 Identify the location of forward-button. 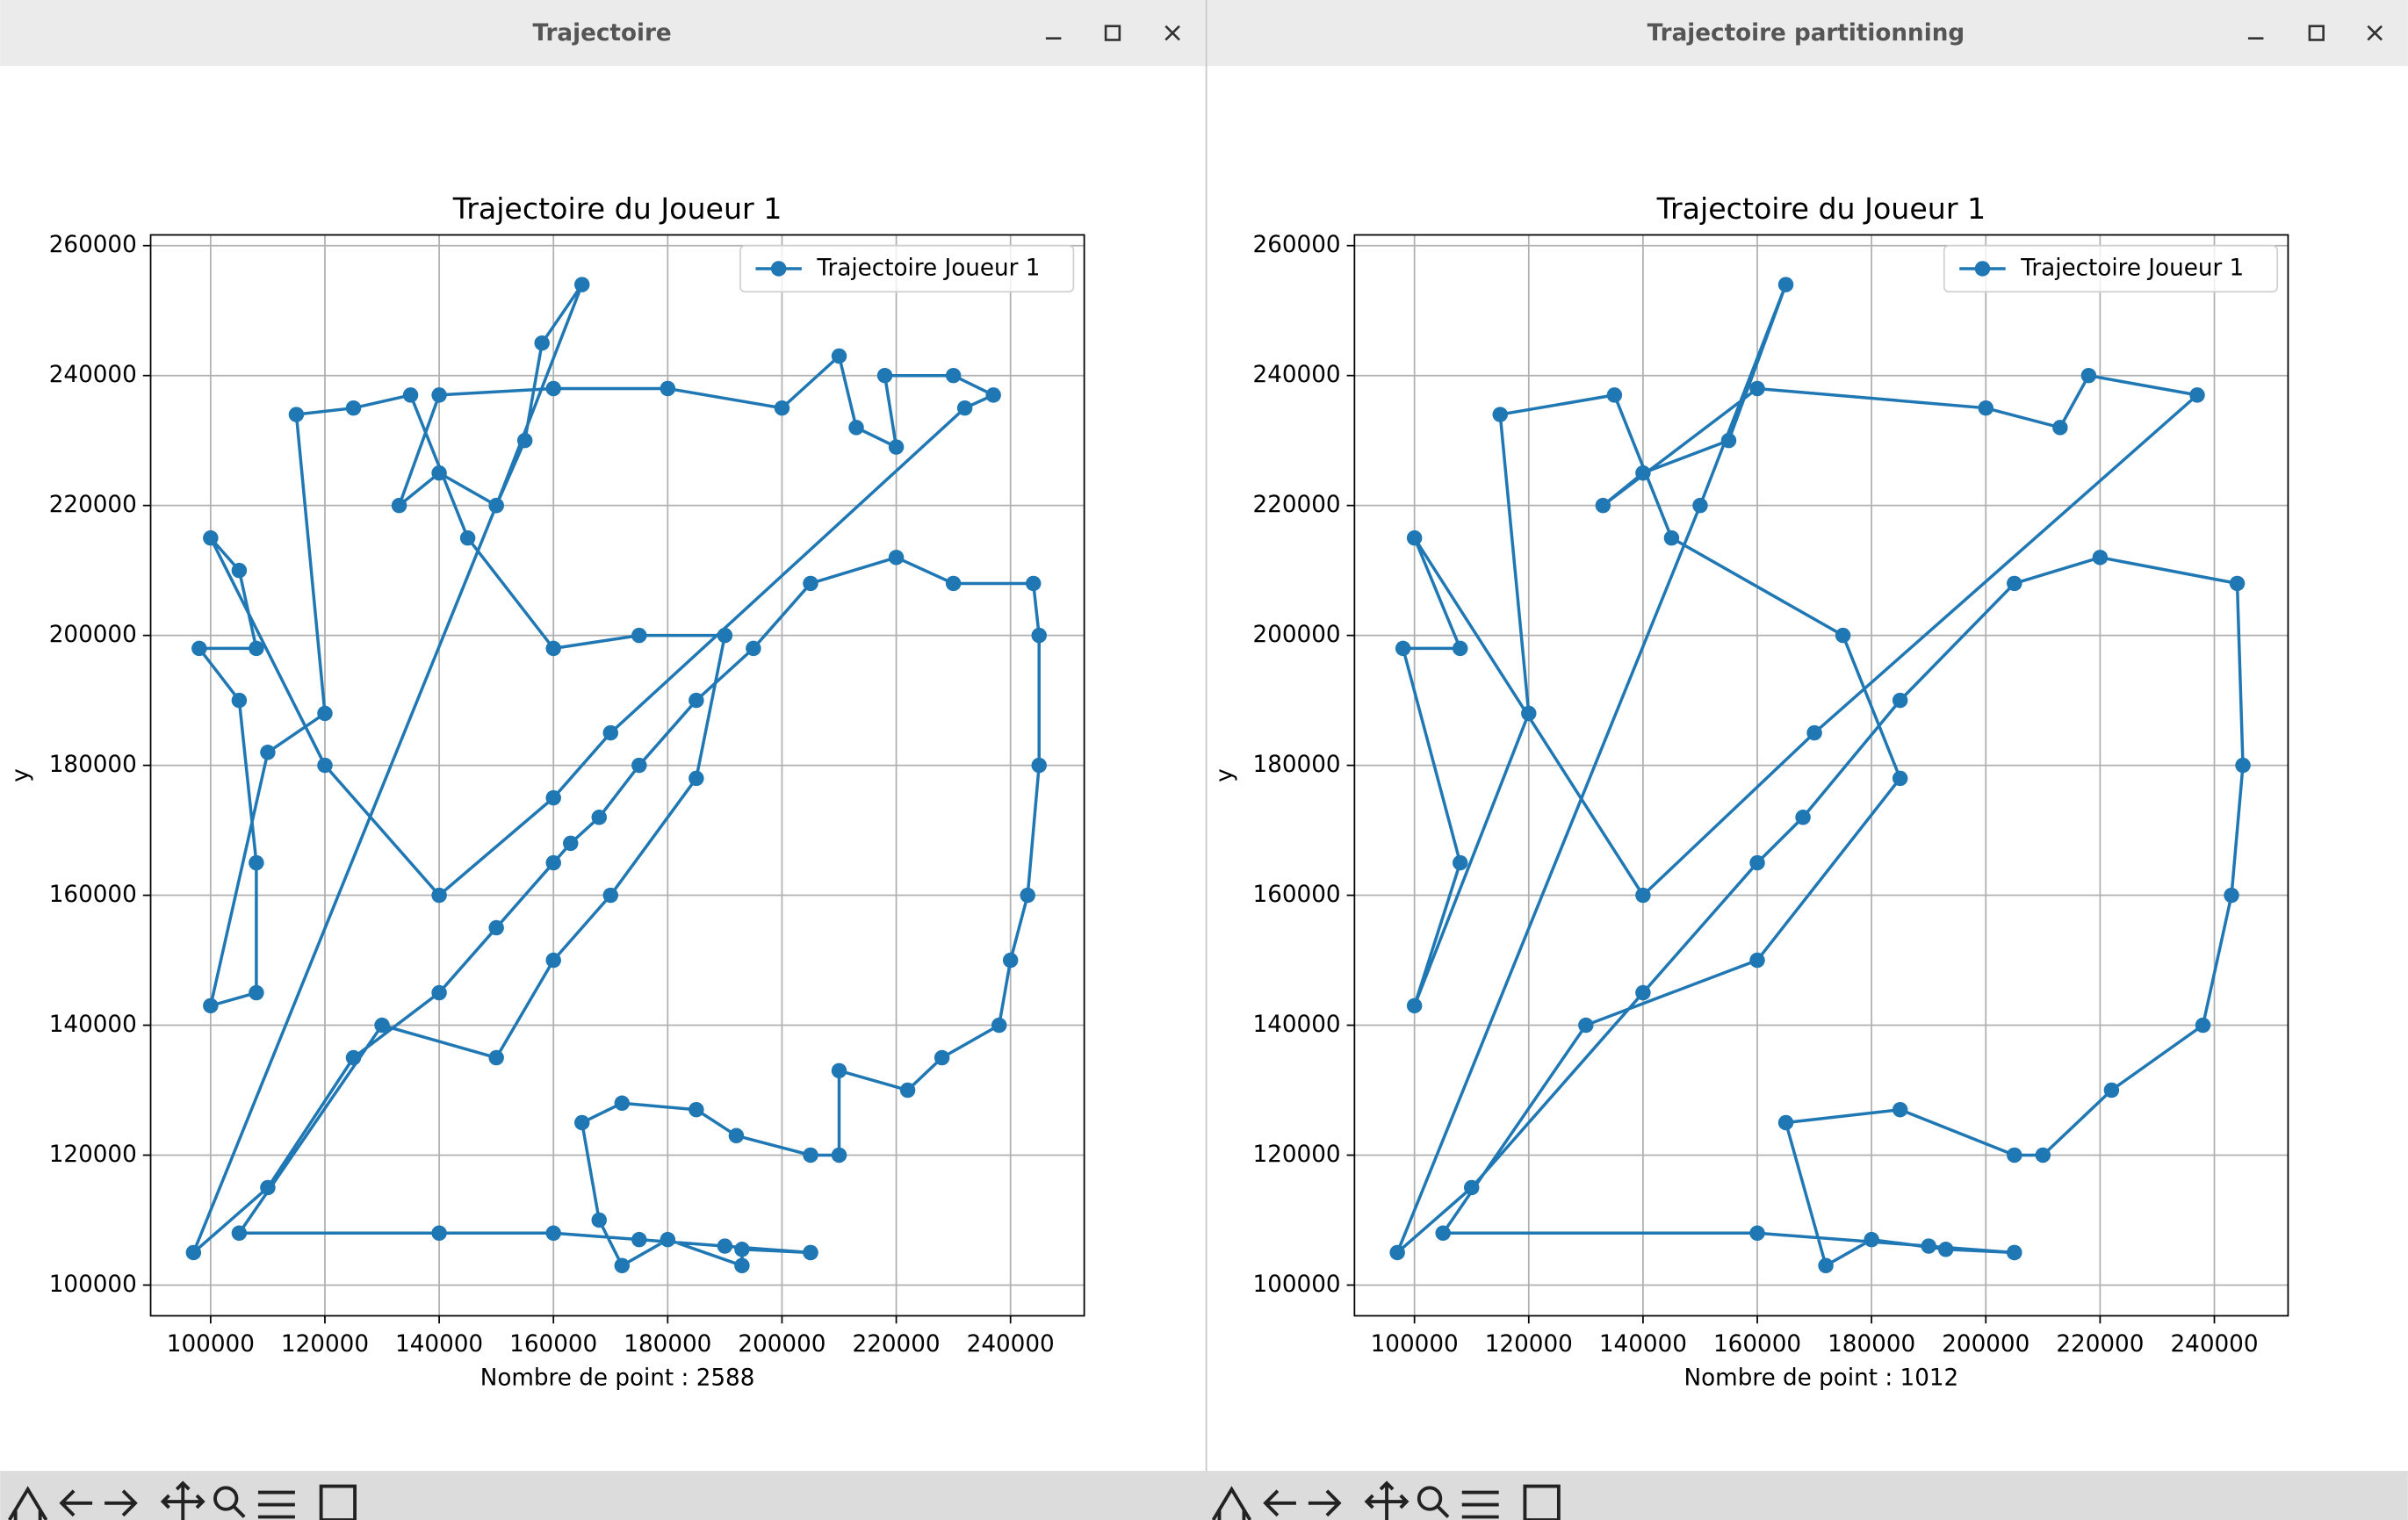
(122, 1503).